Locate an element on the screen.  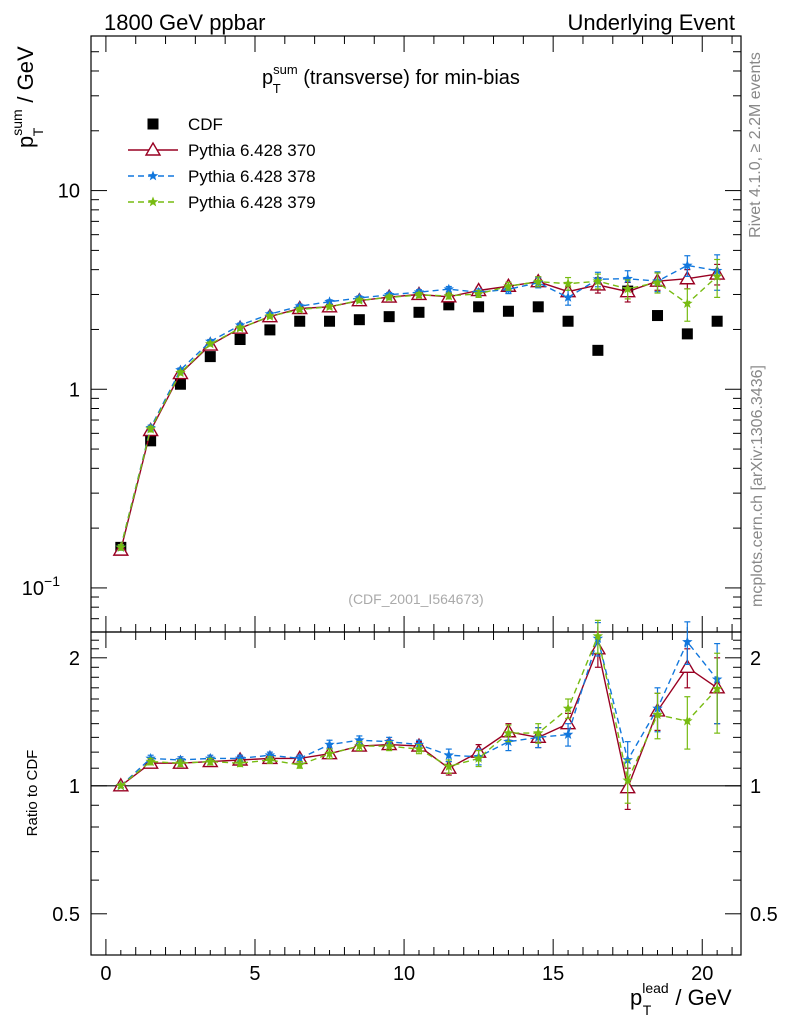
ratio-ytick-label-right: 0.5 is located at coordinates (764, 915).